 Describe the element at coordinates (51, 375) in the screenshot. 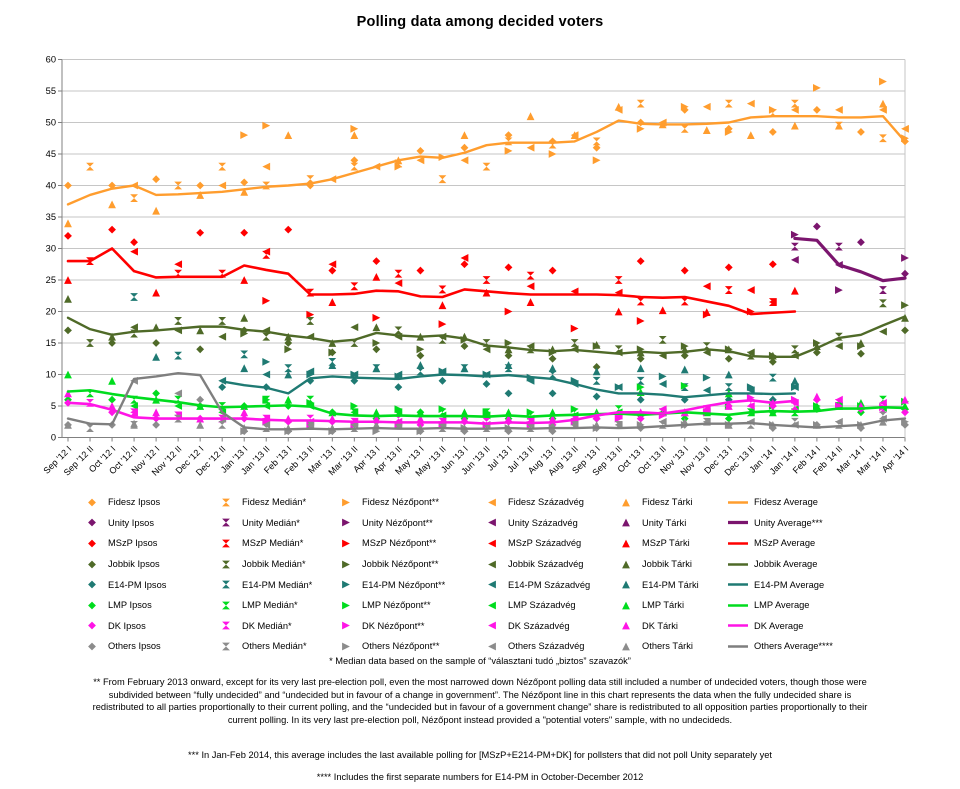

I see `y-tick-label: 10` at that location.